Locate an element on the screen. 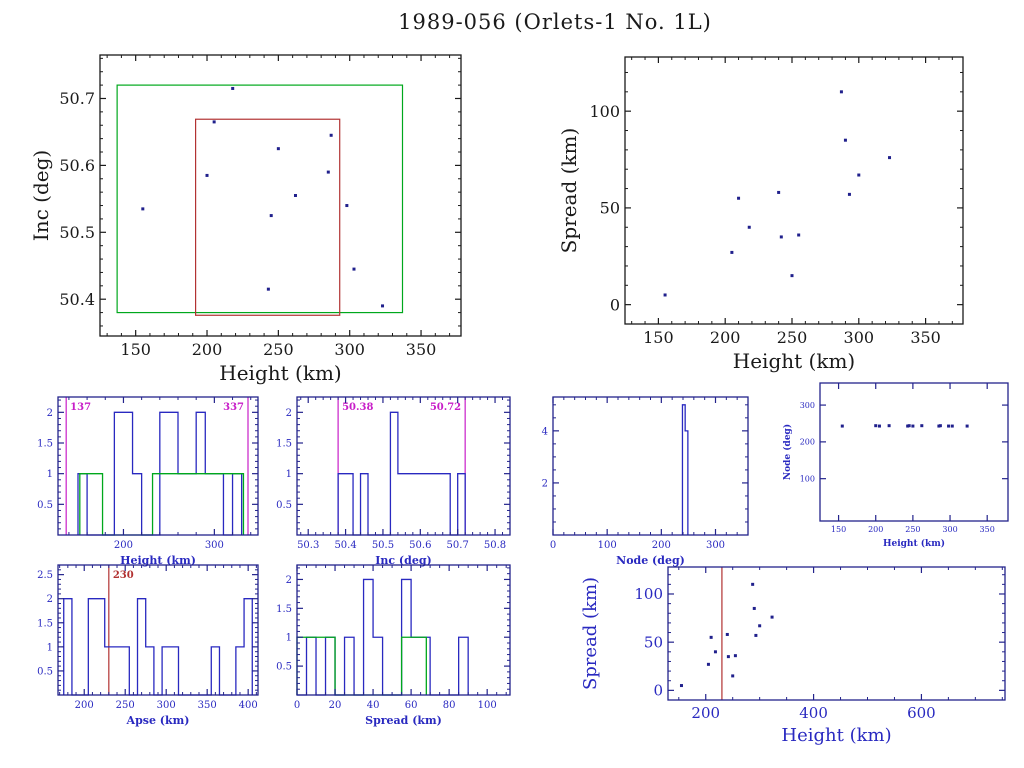 Image resolution: width=1024 pixels, height=768 pixels. chart-canvas: 230 200 250 300 350 400 0.5 1 1.5 2 2.5 Apse (km) is located at coordinates (148, 645).